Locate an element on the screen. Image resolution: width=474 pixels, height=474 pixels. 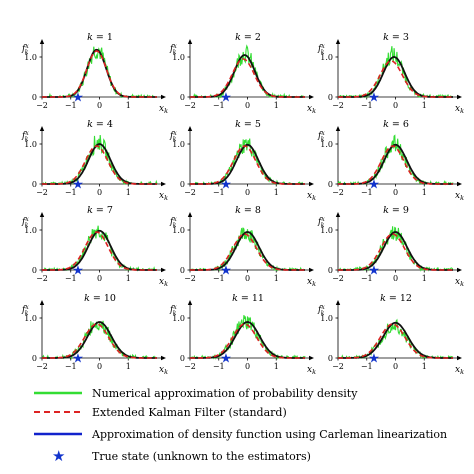
panel-title-value: = 3 is located at coordinates (399, 37).